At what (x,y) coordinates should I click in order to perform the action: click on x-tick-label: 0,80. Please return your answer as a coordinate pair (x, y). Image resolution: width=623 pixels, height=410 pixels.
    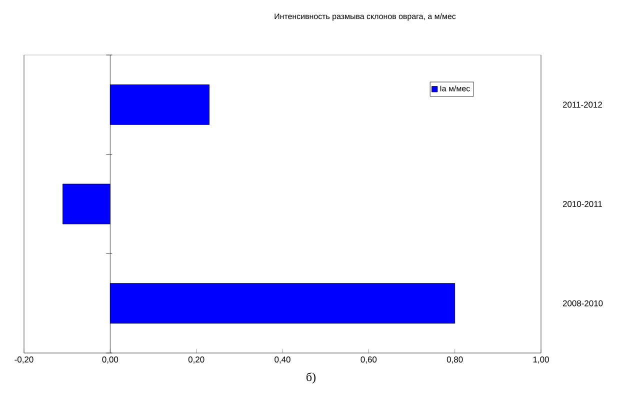
    Looking at the image, I should click on (454, 360).